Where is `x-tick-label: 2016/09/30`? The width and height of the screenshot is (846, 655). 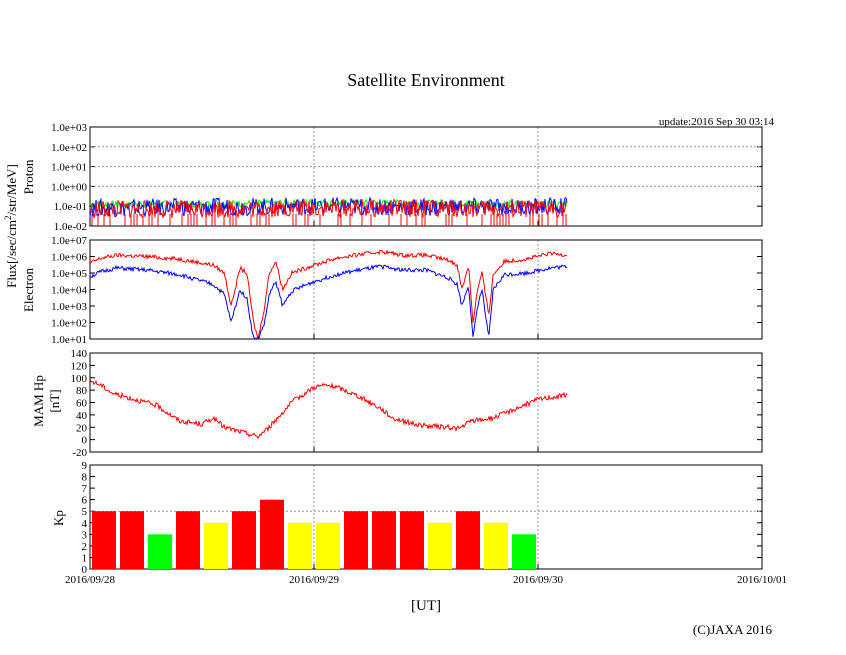 x-tick-label: 2016/09/30 is located at coordinates (538, 580).